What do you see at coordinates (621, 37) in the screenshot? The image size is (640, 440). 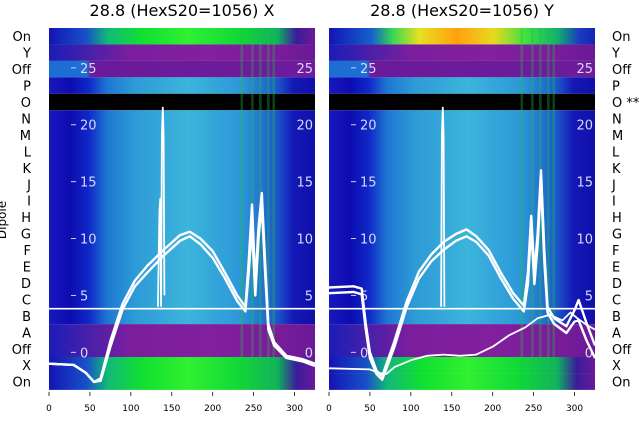 I see `right-row-label-0: On` at bounding box center [621, 37].